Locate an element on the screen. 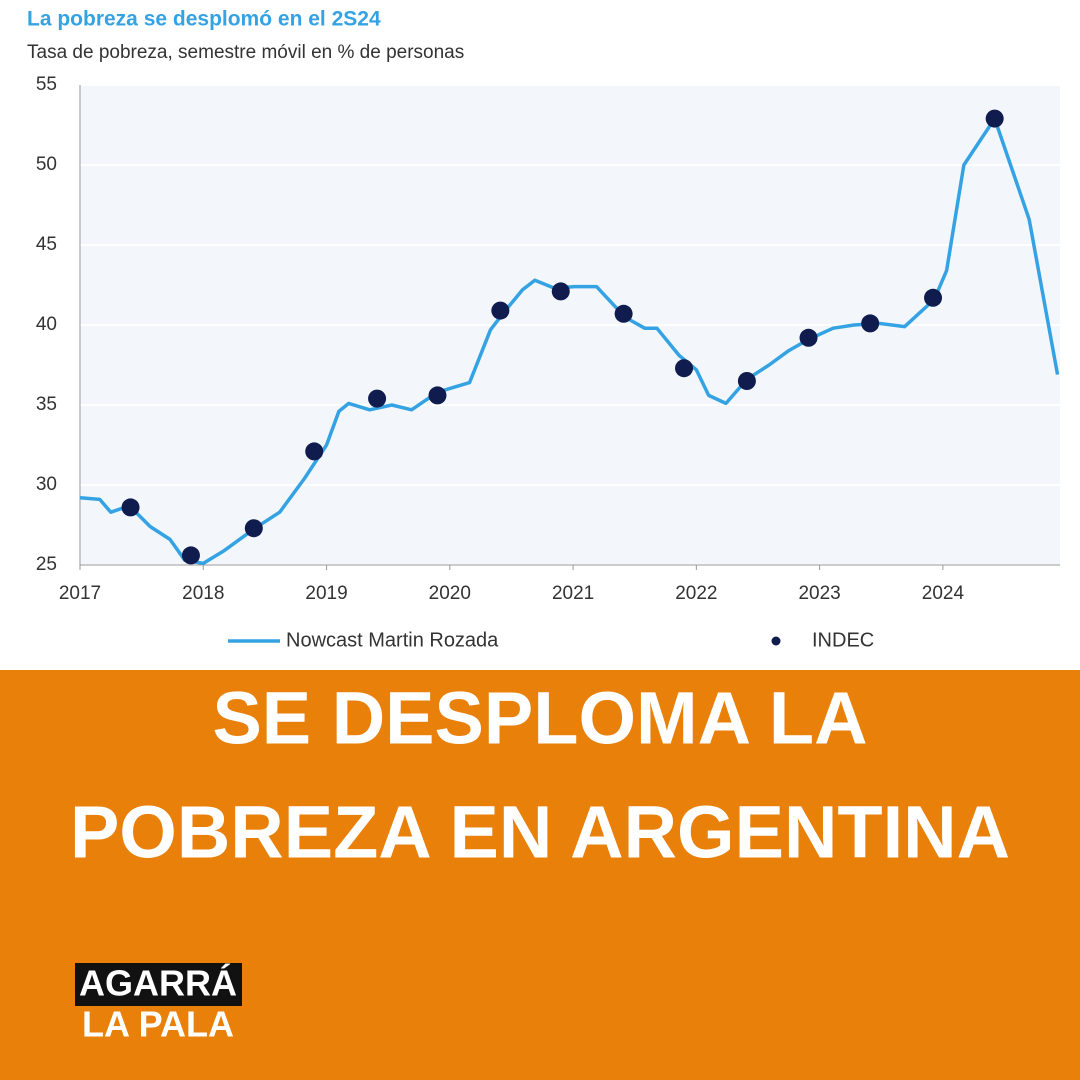 This screenshot has width=1080, height=1080. x-tick-label: 2020 is located at coordinates (450, 593).